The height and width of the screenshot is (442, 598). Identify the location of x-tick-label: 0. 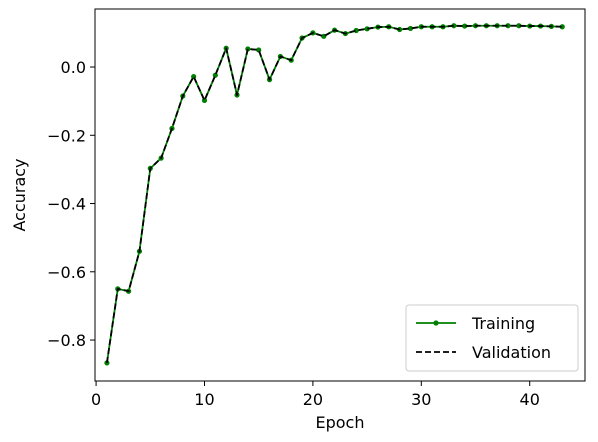
(96, 399).